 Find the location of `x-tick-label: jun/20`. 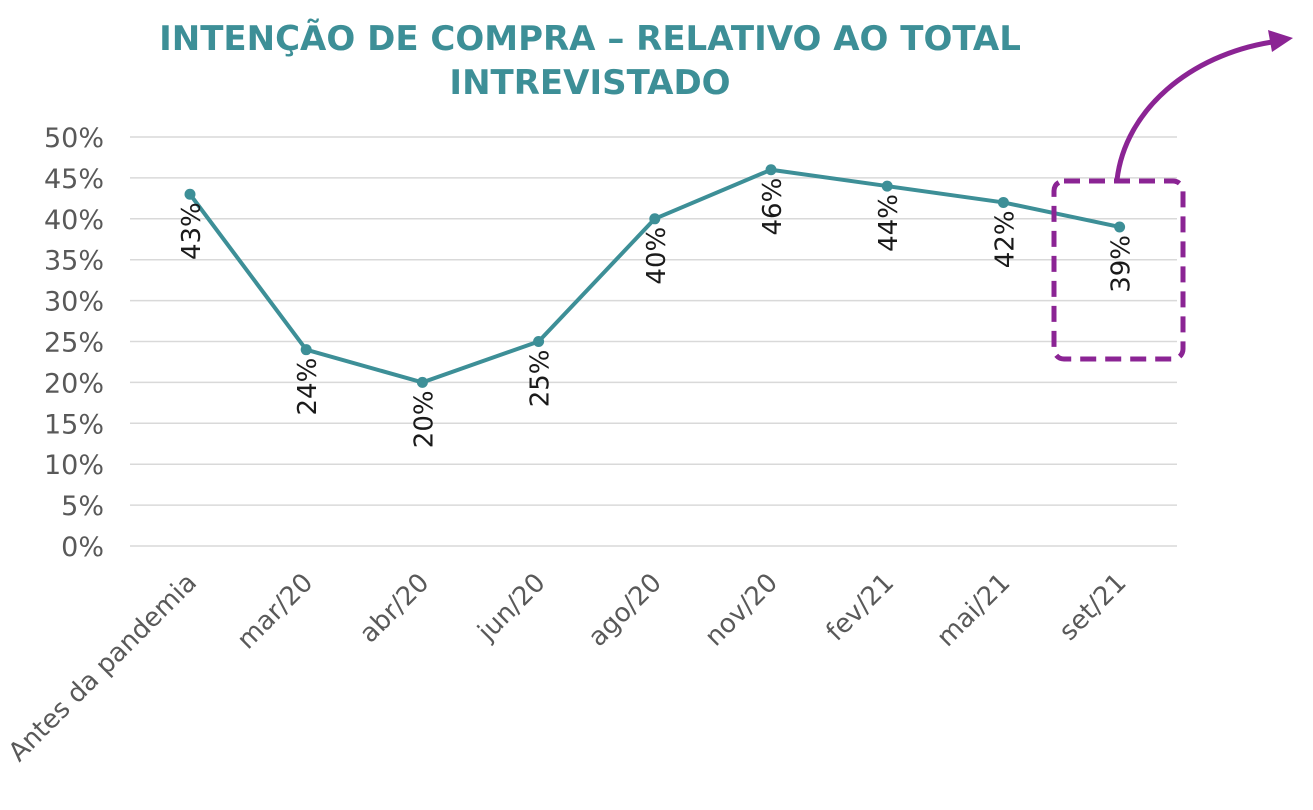

x-tick-label: jun/20 is located at coordinates (512, 608).